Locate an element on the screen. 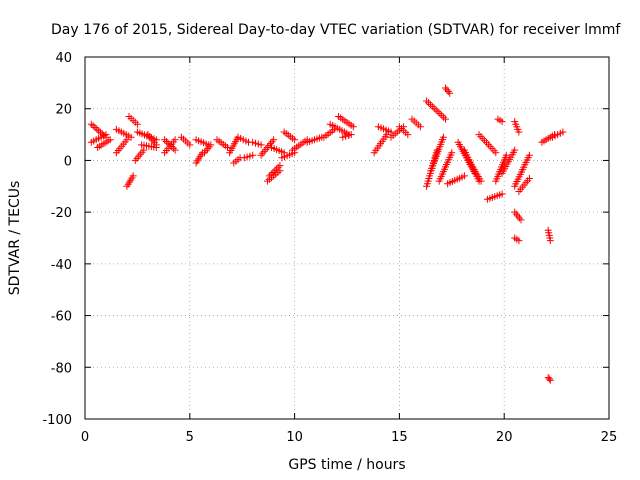  x-tick-label: 20 is located at coordinates (504, 437).